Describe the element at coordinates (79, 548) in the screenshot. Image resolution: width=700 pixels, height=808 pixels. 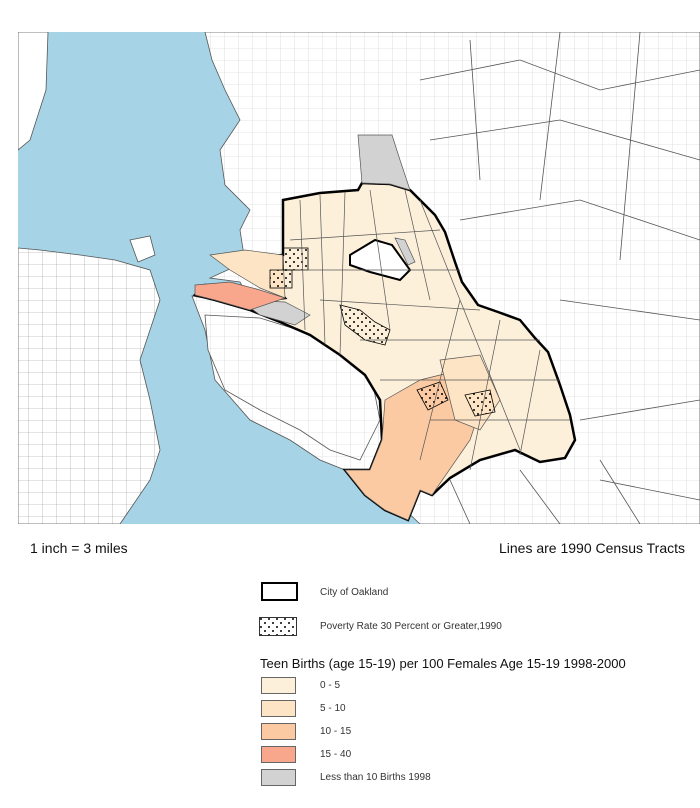
I see `scale-text: 1 inch = 3 miles` at that location.